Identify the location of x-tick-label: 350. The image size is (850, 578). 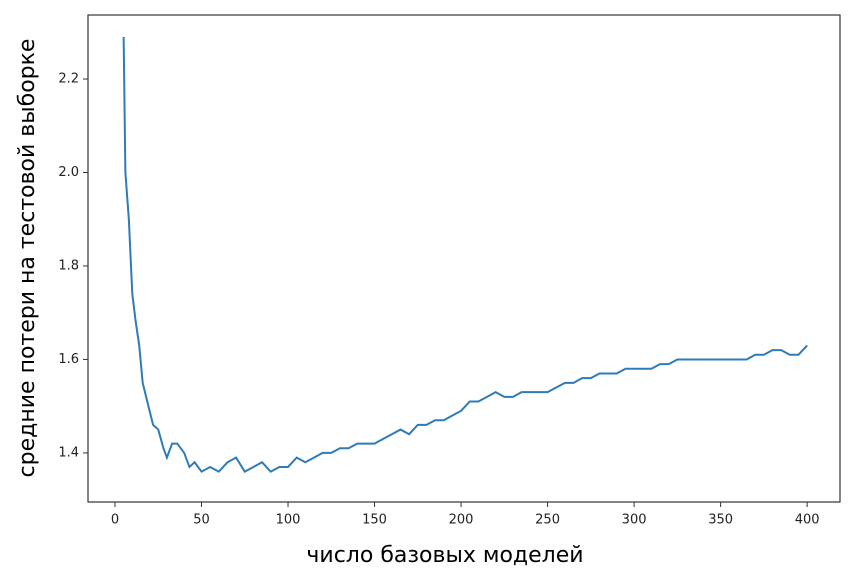
(720, 520).